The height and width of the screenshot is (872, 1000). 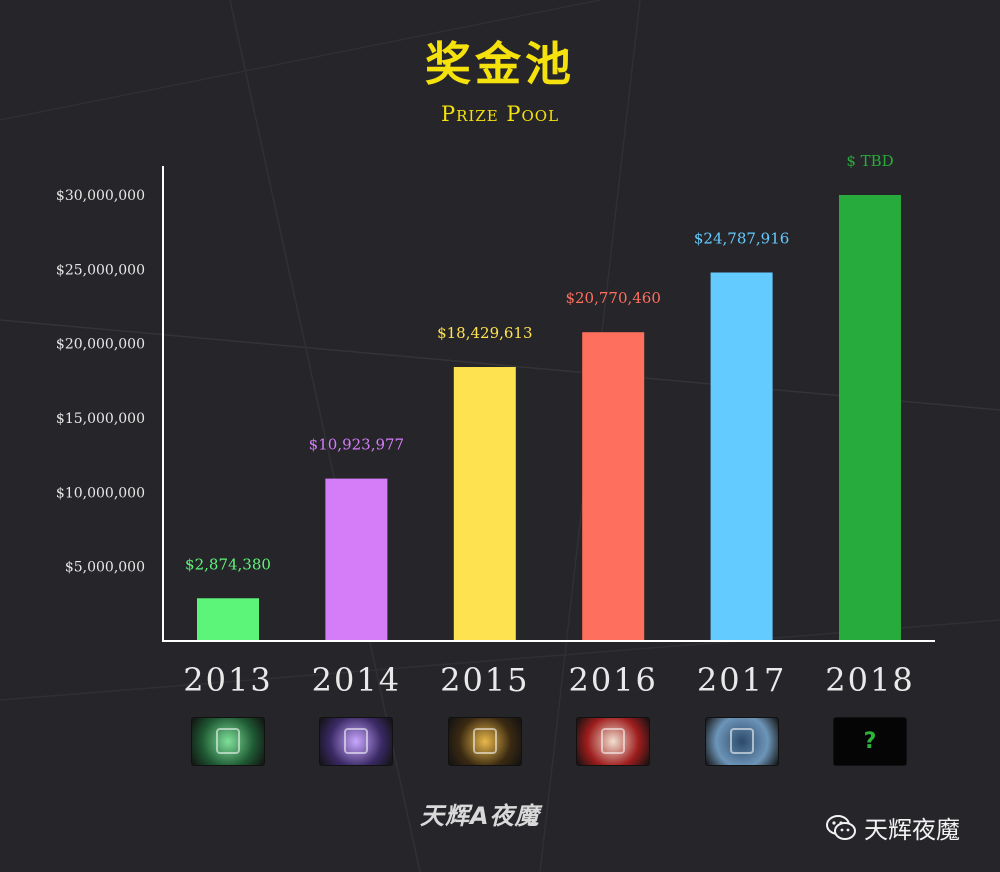 What do you see at coordinates (841, 827) in the screenshot?
I see `wechat-icon` at bounding box center [841, 827].